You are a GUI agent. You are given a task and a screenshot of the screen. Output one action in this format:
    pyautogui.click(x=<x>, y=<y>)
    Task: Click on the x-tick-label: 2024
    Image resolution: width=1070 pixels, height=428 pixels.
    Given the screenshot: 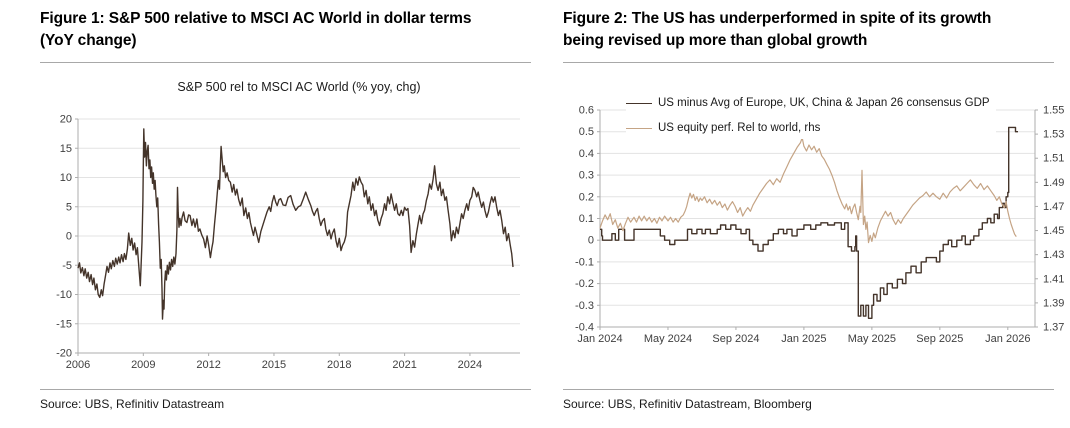 What is the action you would take?
    pyautogui.click(x=470, y=365)
    